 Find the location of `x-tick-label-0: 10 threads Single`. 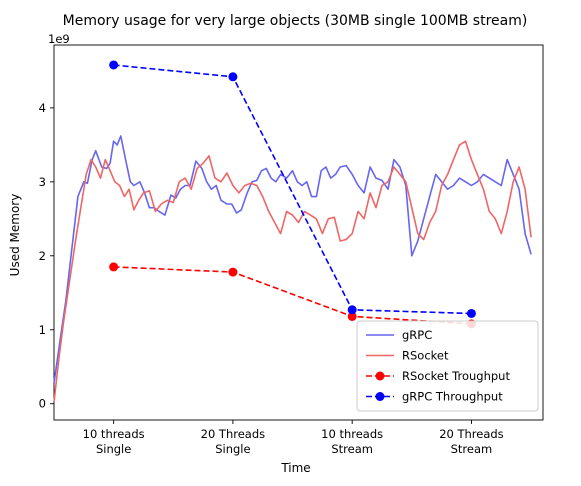

x-tick-label-0: 10 threads Single is located at coordinates (114, 441).